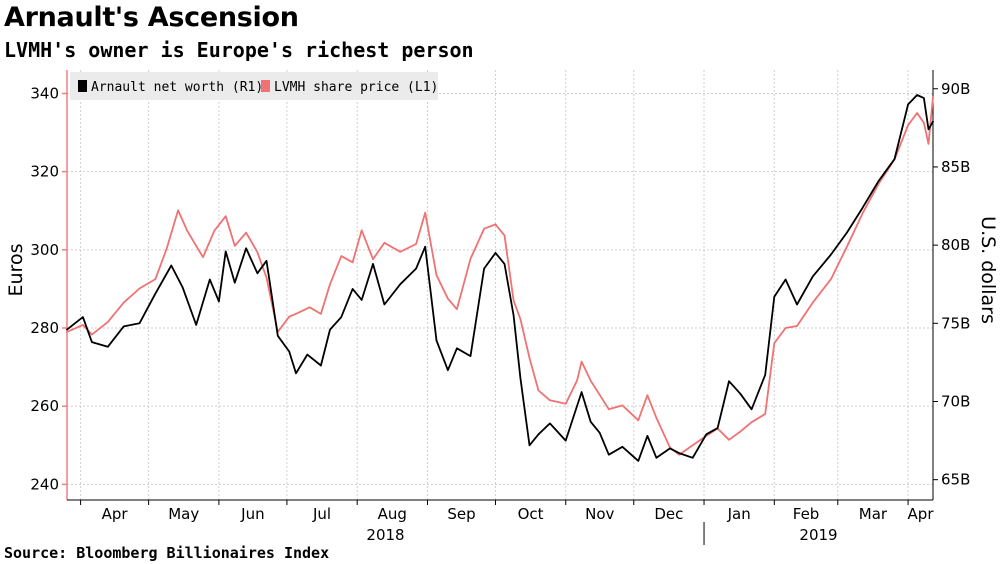  Describe the element at coordinates (44, 484) in the screenshot. I see `left-tick-label: 240` at that location.